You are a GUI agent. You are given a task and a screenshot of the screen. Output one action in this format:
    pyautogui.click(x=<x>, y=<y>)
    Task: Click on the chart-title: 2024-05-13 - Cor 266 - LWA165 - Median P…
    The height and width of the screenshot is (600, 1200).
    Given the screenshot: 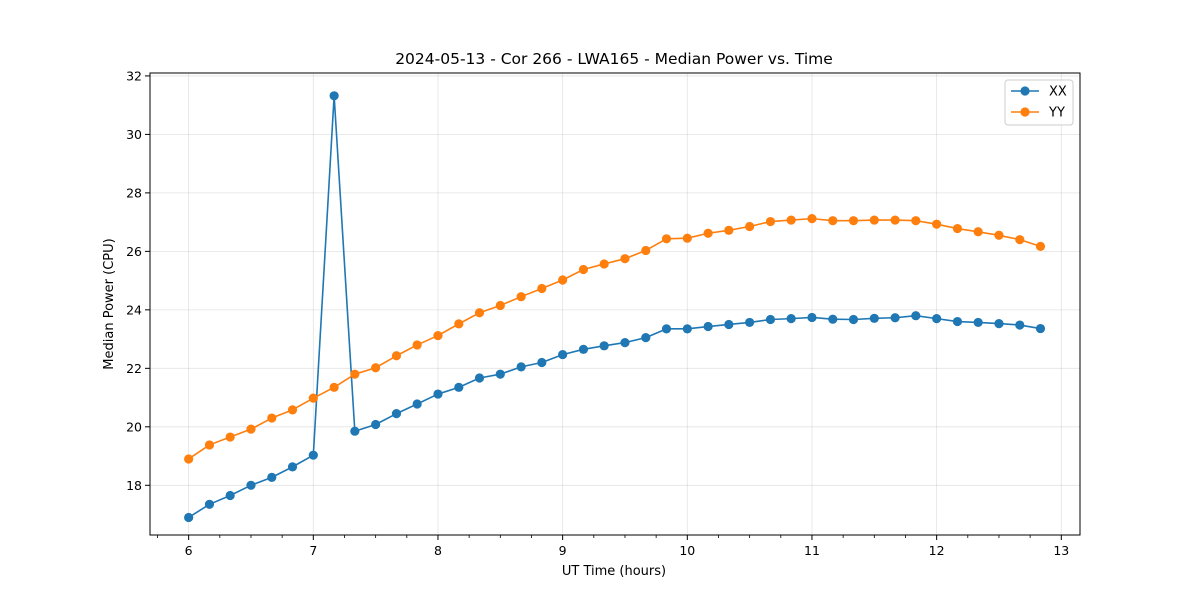 What is the action you would take?
    pyautogui.click(x=614, y=59)
    